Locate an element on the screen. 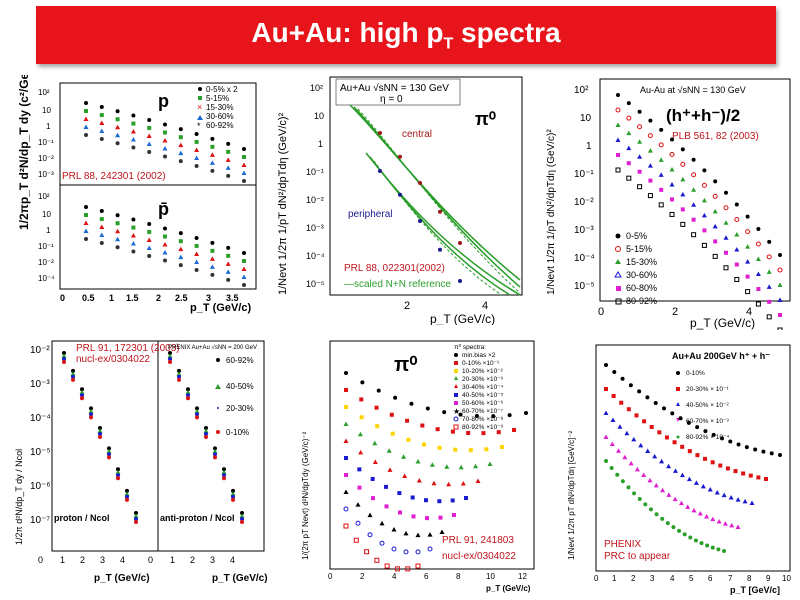 The width and height of the screenshot is (800, 600). svg-text: 0.5 is located at coordinates (88, 298).